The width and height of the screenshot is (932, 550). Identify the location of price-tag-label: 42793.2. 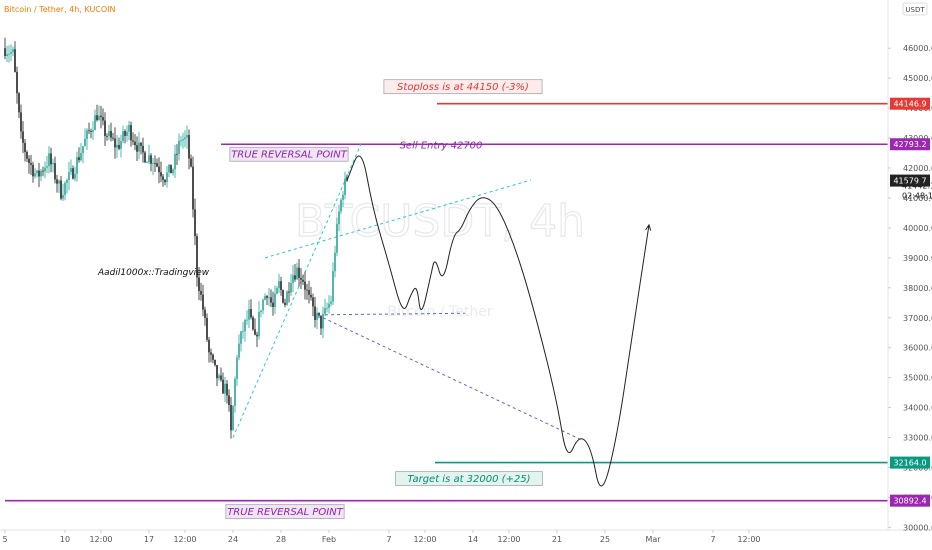
(909, 144).